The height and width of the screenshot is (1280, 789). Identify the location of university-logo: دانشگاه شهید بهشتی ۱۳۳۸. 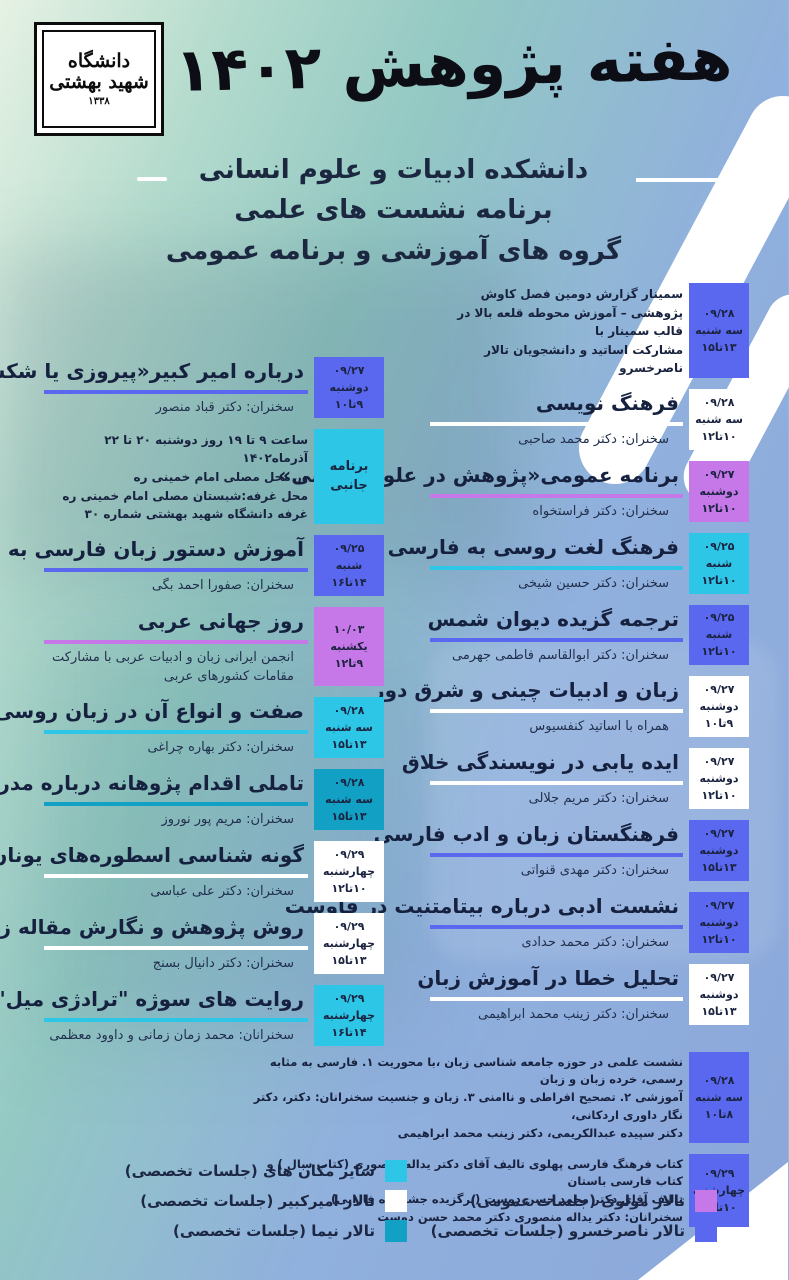
(100, 79).